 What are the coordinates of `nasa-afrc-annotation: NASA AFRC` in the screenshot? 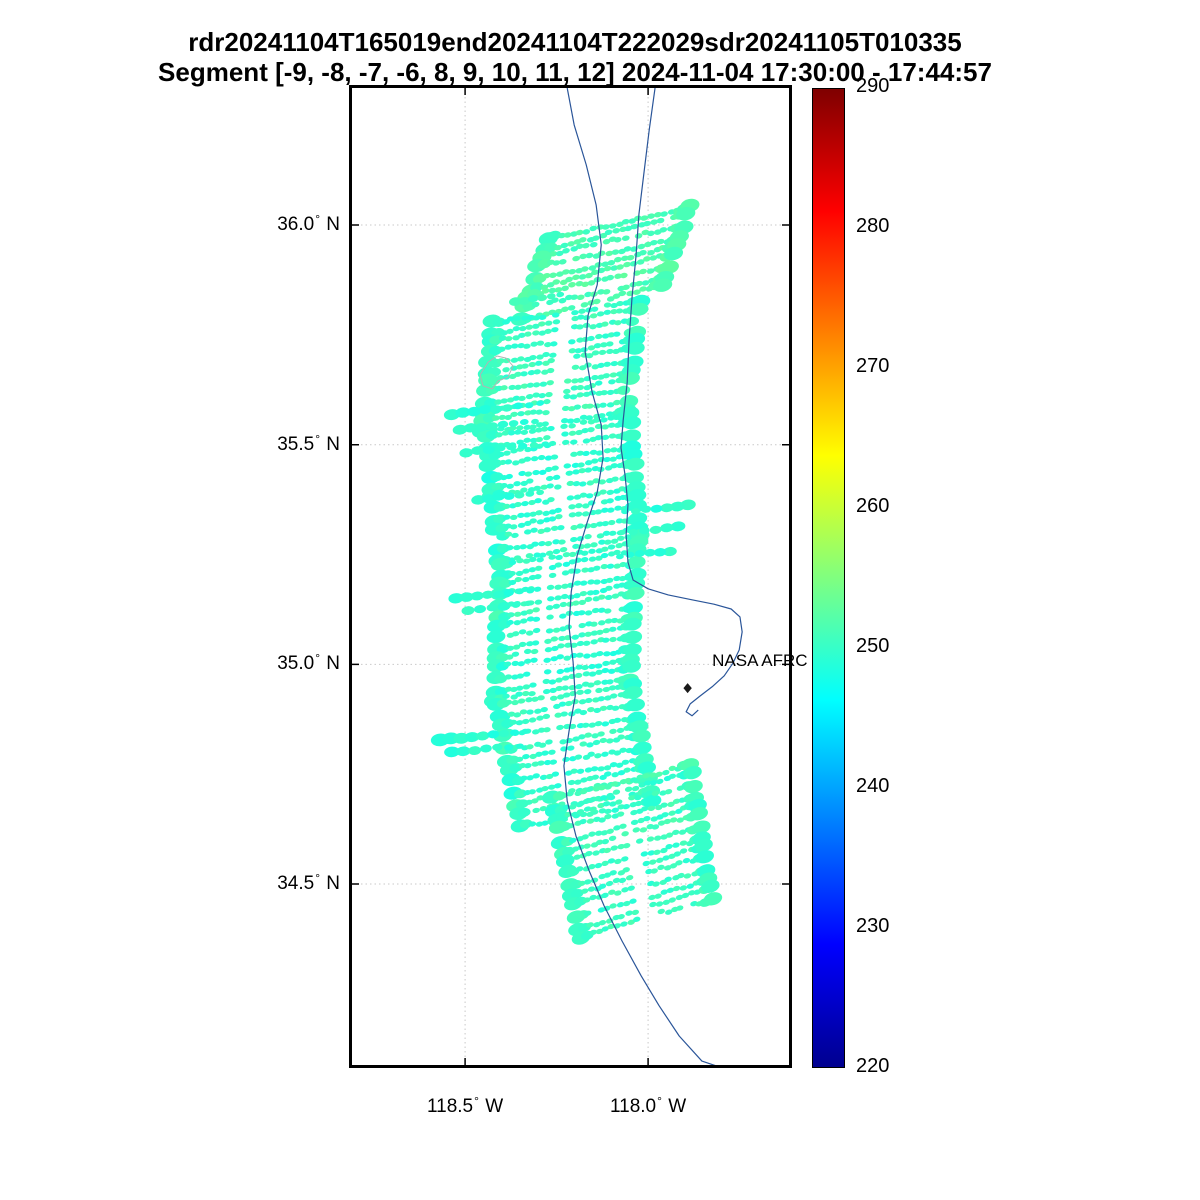 It's located at (760, 660).